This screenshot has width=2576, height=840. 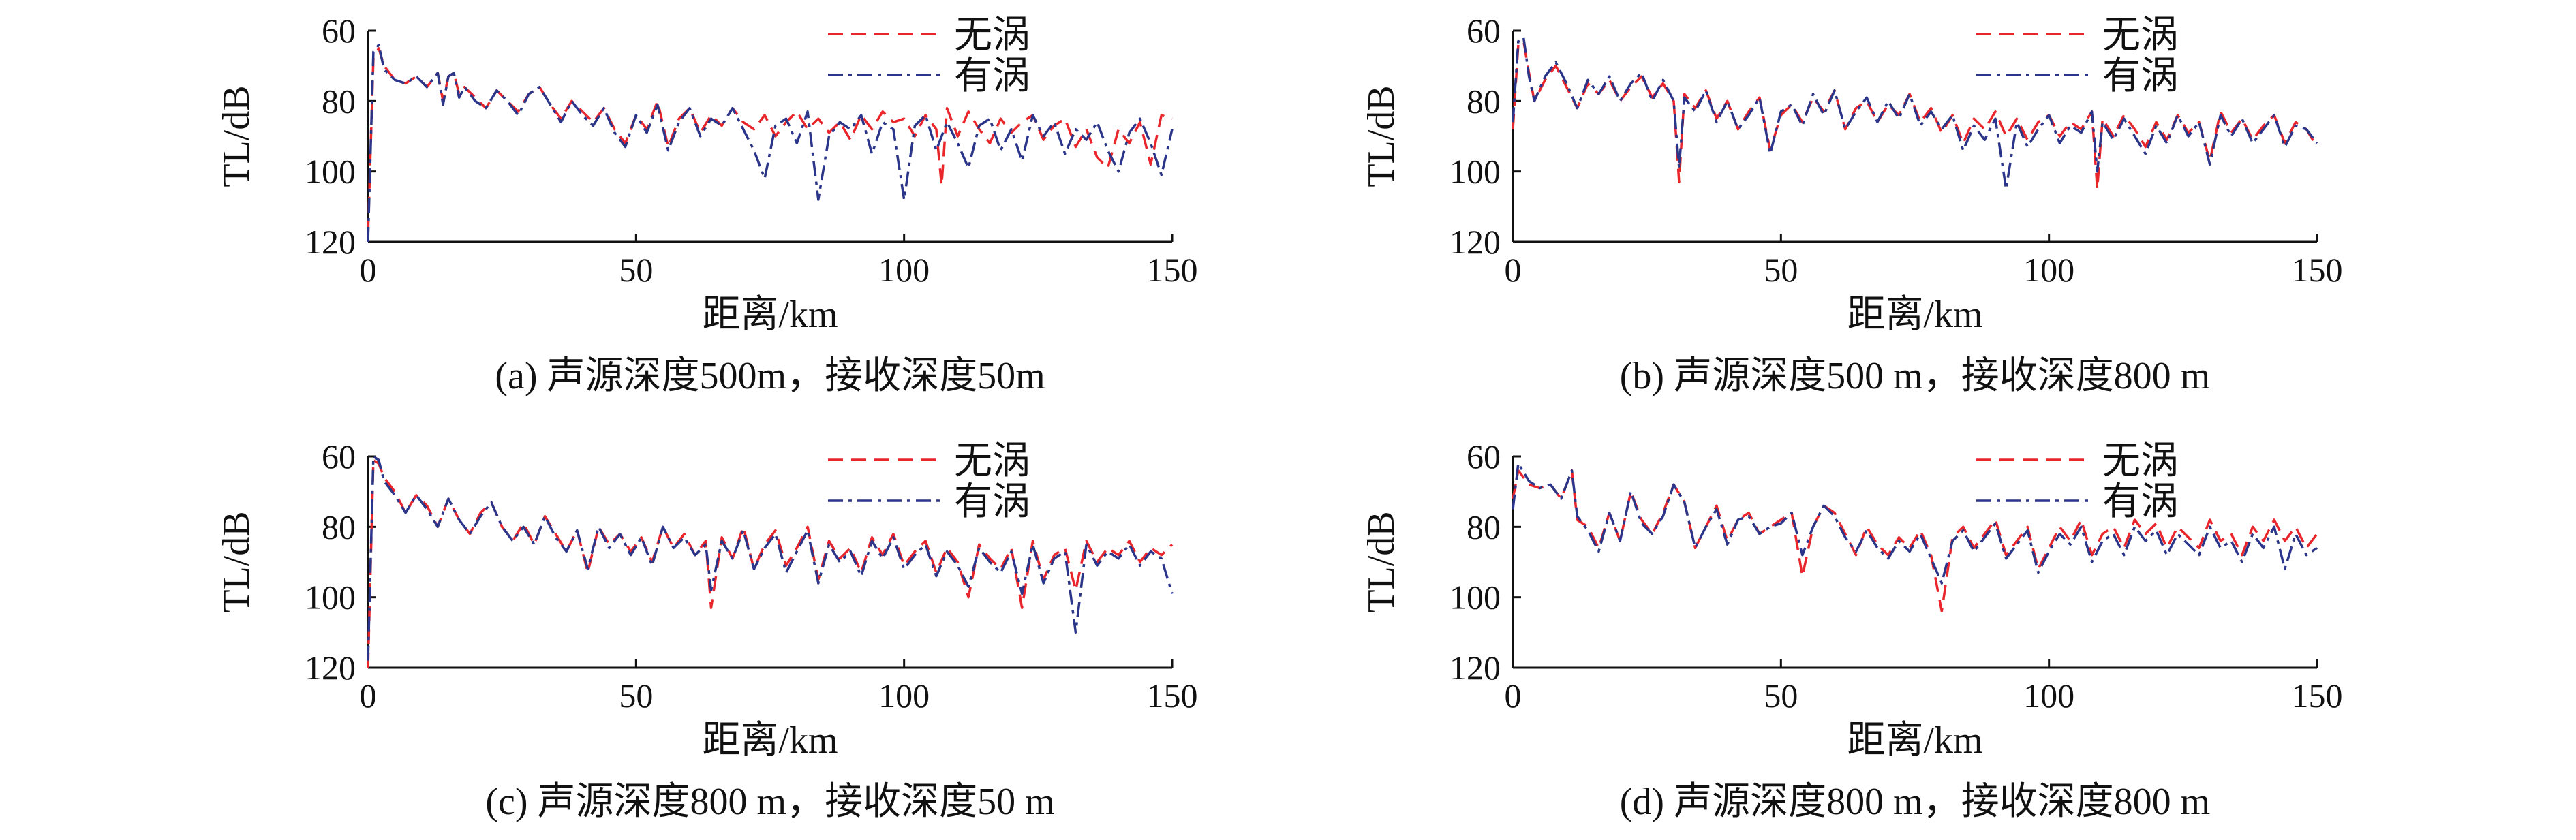 I want to click on subplot-caption: (b) 声源深度500 m，接收深度800 m, so click(x=1915, y=376).